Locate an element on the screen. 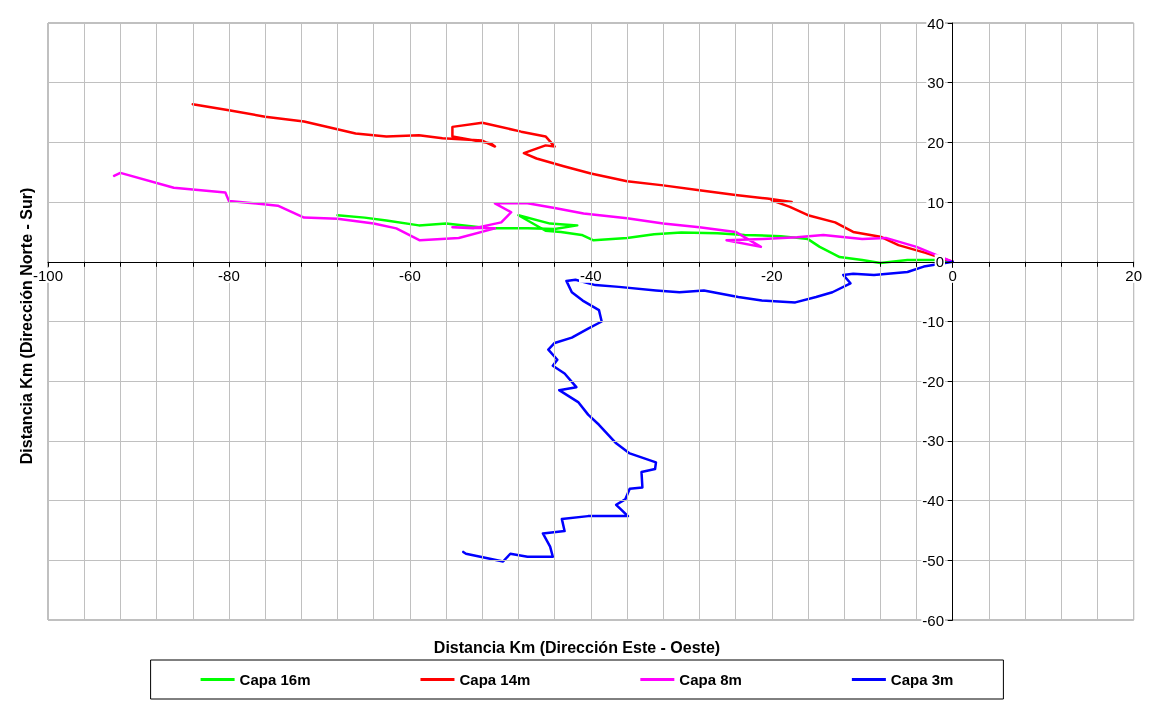  y-tick-label: 20 is located at coordinates (935, 142).